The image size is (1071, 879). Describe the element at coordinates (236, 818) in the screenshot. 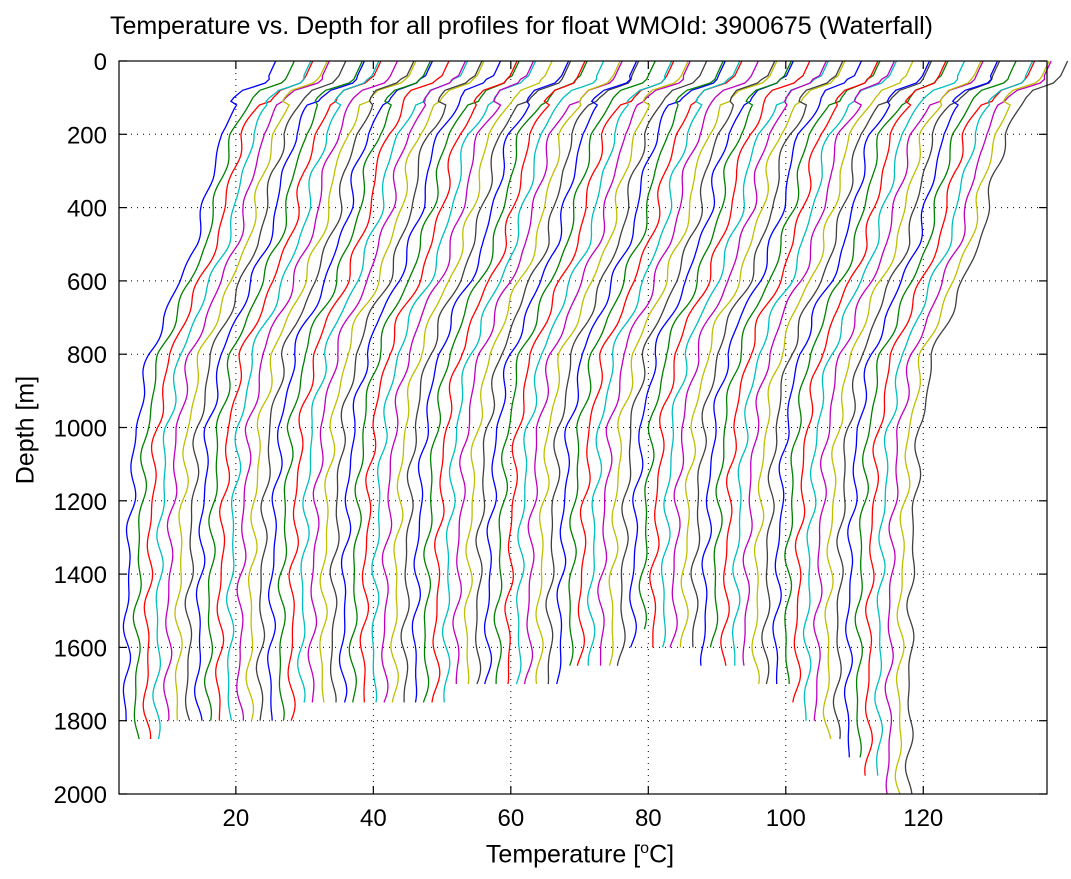

I see `x-tick-label-0: 20` at that location.